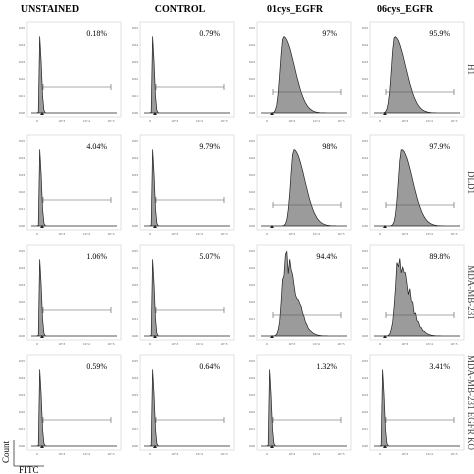 This screenshot has height=474, width=474. I want to click on gate-percent-label: 1.32%, so click(326, 366).